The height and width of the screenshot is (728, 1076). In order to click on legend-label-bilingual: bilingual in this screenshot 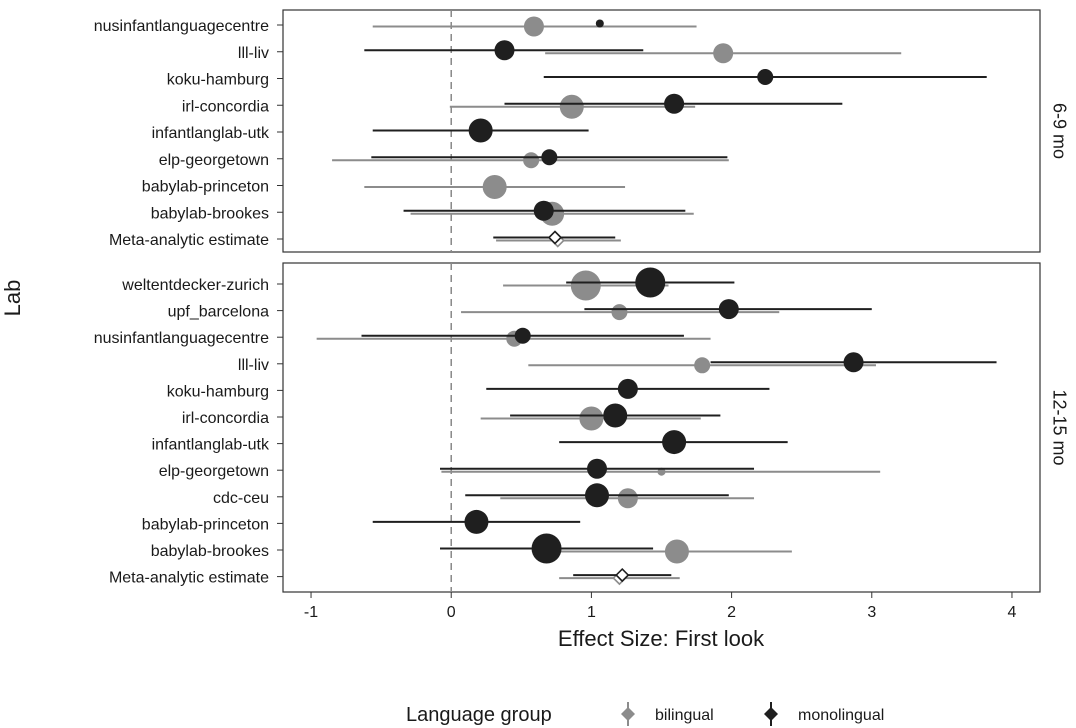, I will do `click(684, 715)`.